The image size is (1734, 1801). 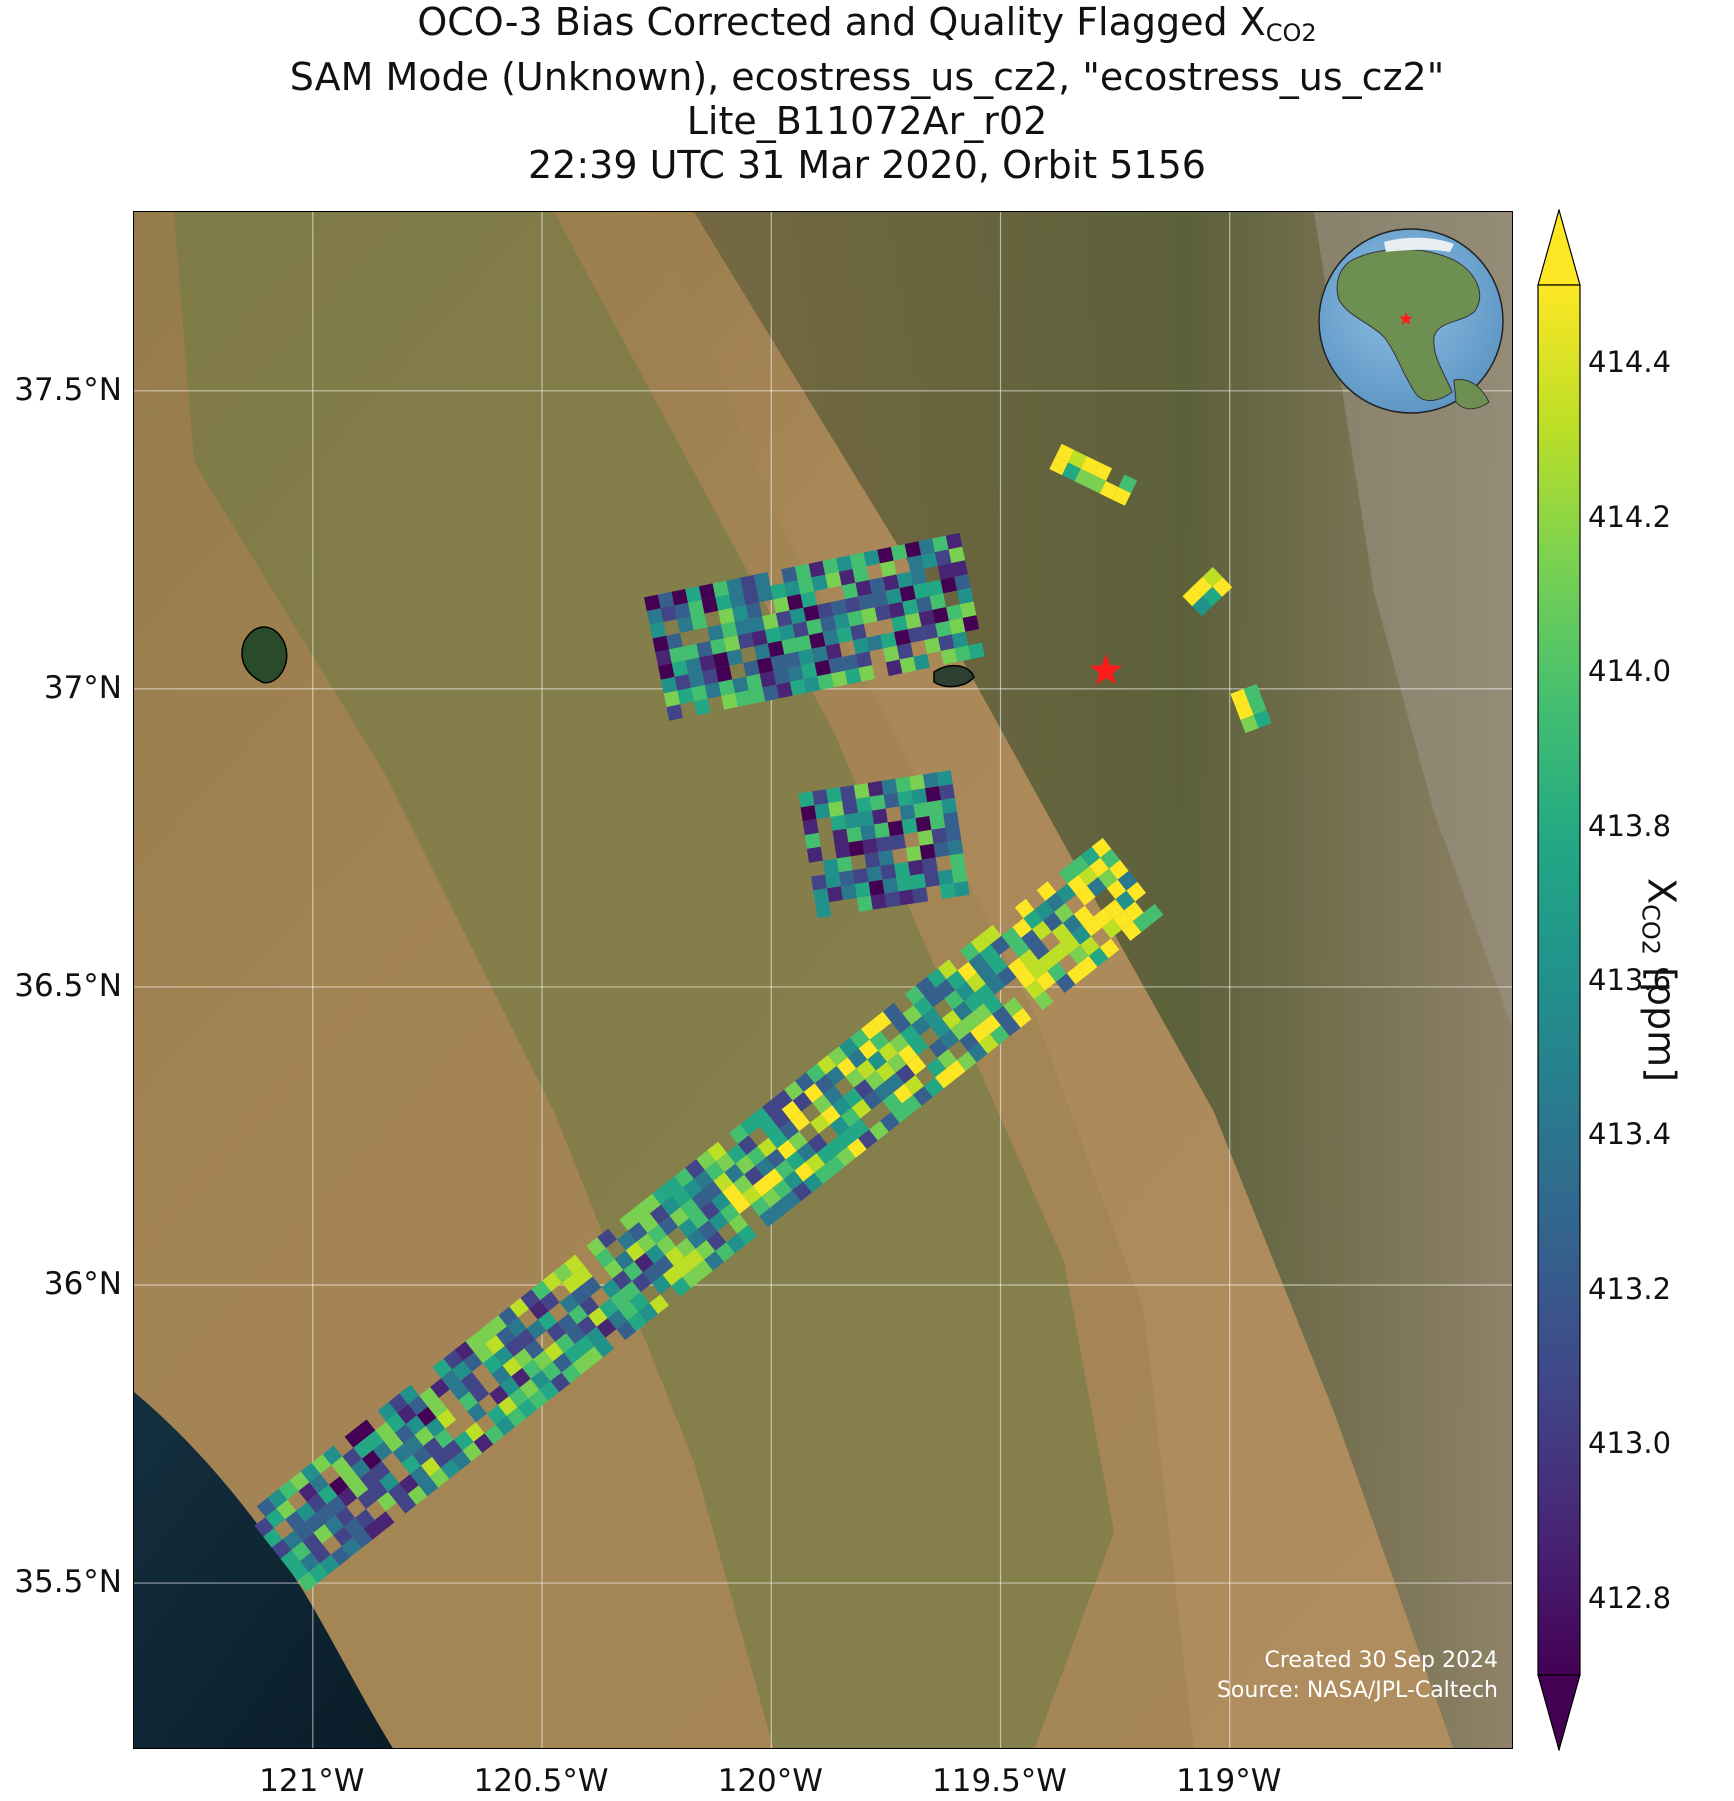 I want to click on inset-globe, so click(x=1411, y=321).